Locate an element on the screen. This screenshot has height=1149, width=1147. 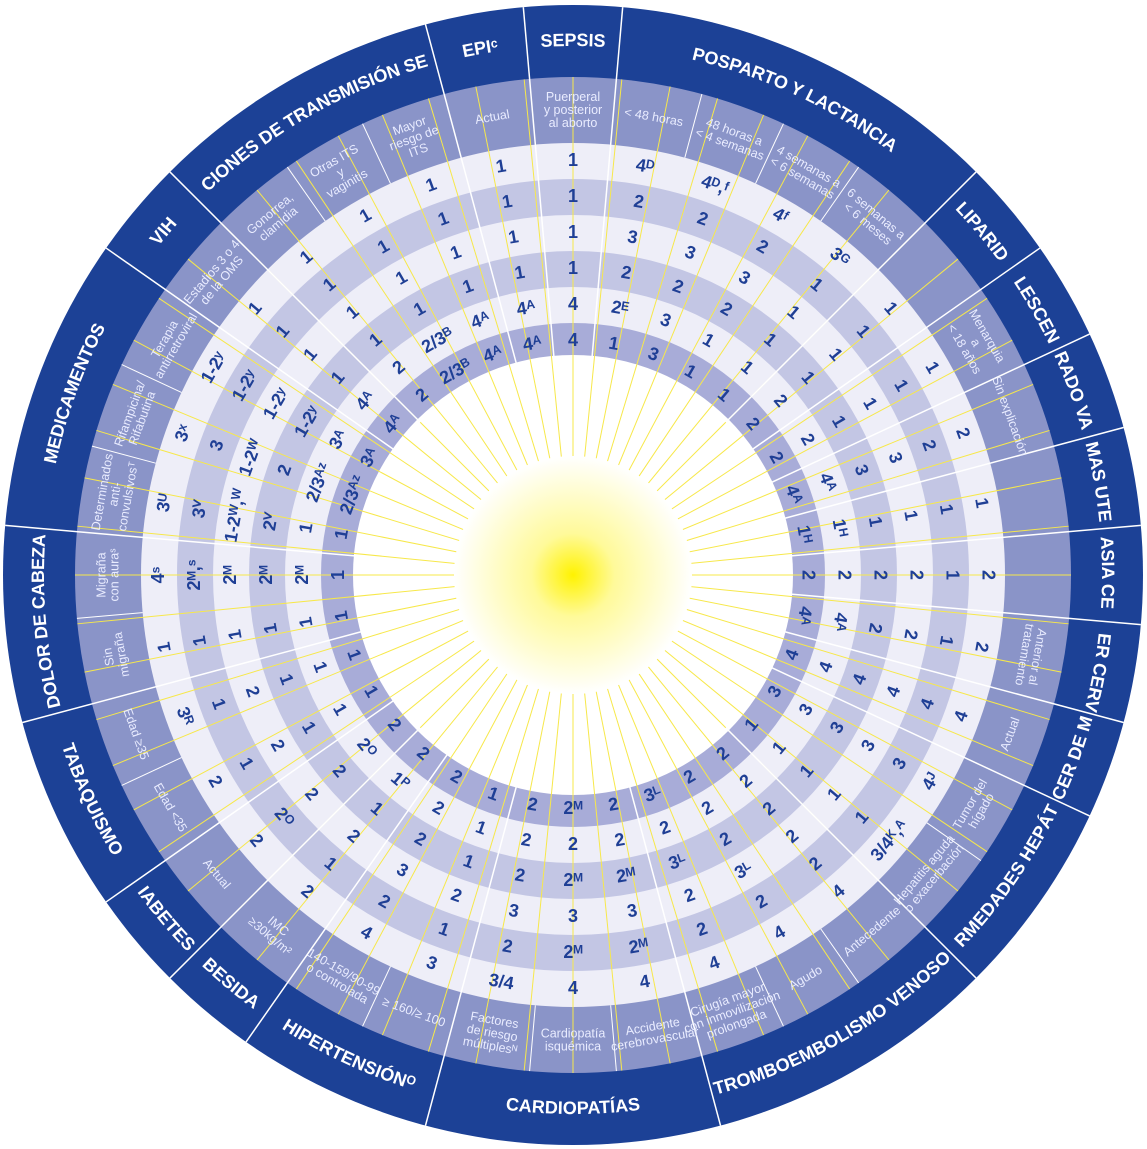
subcategory-label-line: Sin is located at coordinates (108, 657).